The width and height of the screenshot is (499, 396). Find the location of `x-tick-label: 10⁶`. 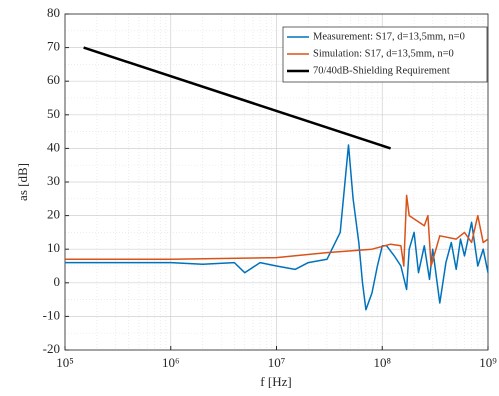

x-tick-label: 10⁶ is located at coordinates (171, 362).